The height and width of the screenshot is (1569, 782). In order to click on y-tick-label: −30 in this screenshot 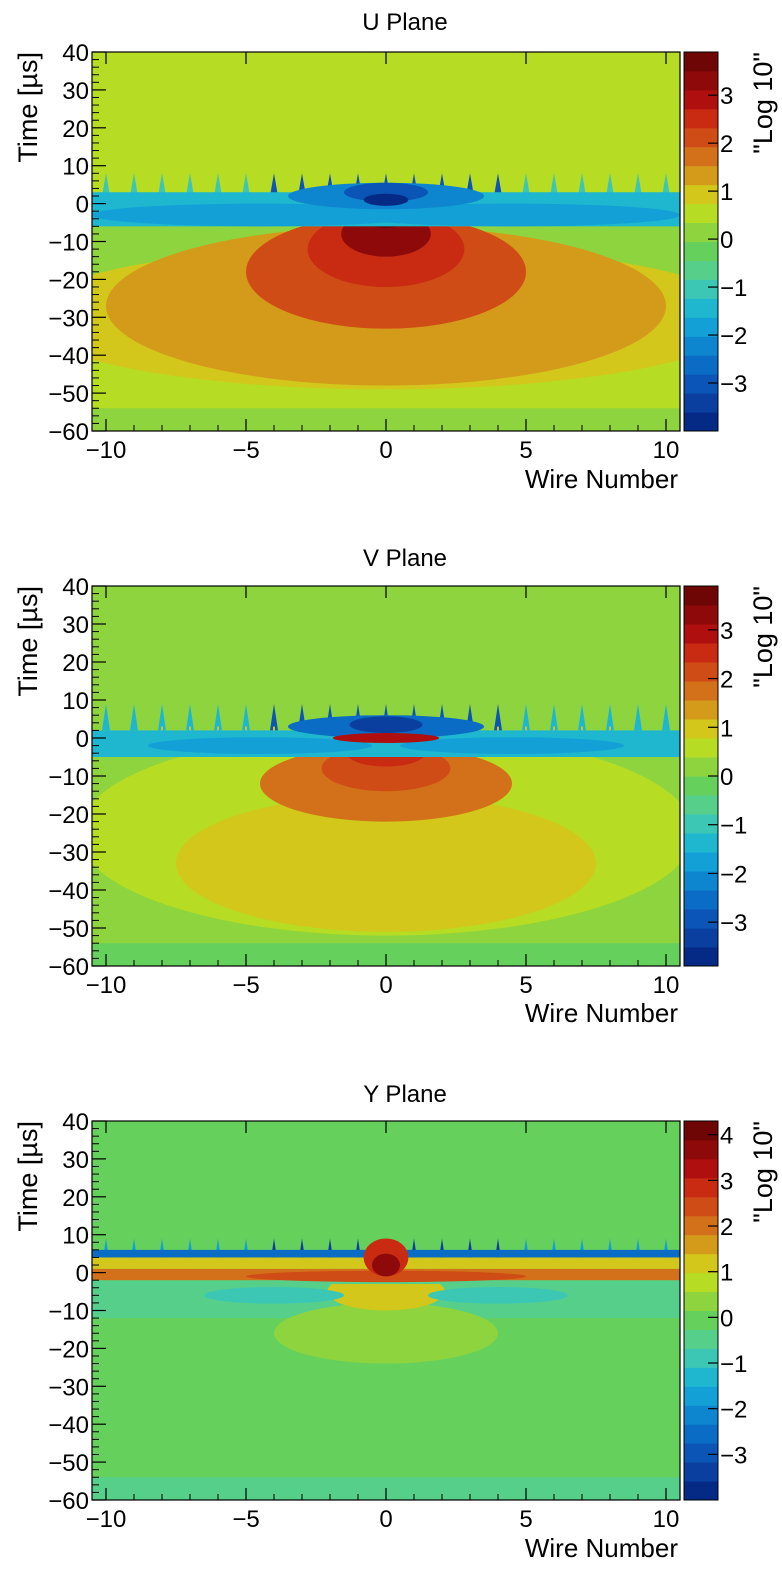, I will do `click(68, 318)`.